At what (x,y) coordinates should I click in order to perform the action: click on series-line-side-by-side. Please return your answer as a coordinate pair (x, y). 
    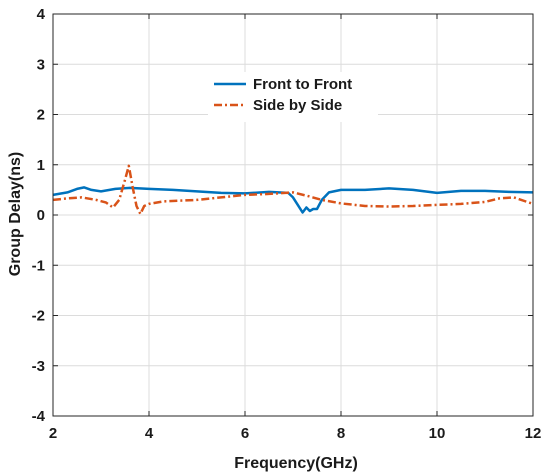
    Looking at the image, I should click on (293, 190).